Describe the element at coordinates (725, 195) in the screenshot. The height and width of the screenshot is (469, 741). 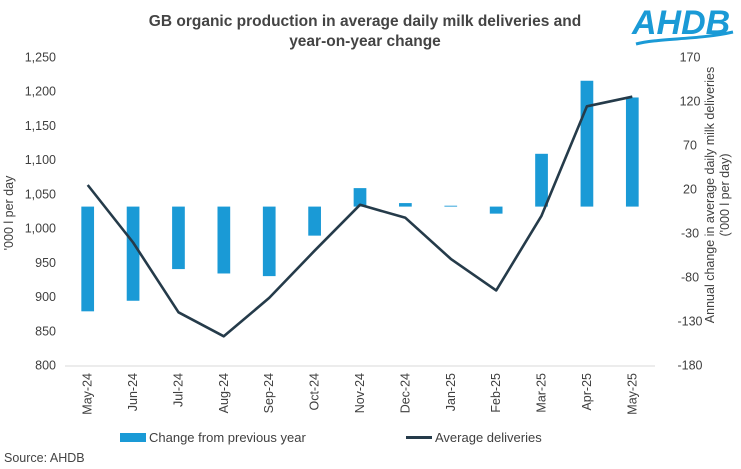
I see `right-axis-title-line2: ('000 l per day)` at that location.